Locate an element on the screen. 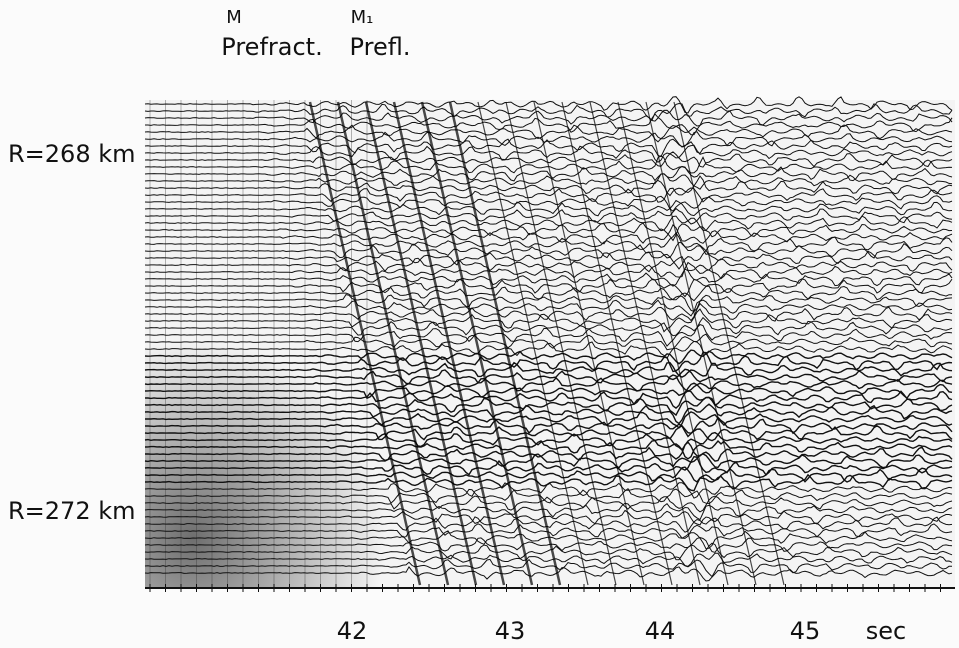 Image resolution: width=959 pixels, height=648 pixels. phase-marker: M is located at coordinates (234, 17).